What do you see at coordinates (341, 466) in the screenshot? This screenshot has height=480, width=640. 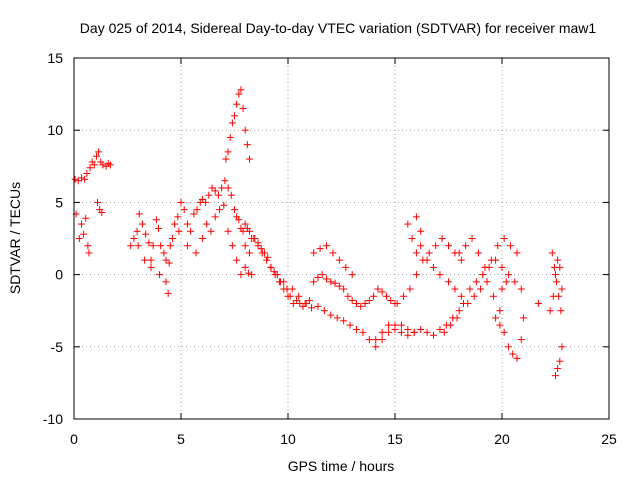 I see `x-axis-label: GPS time / hours` at bounding box center [341, 466].